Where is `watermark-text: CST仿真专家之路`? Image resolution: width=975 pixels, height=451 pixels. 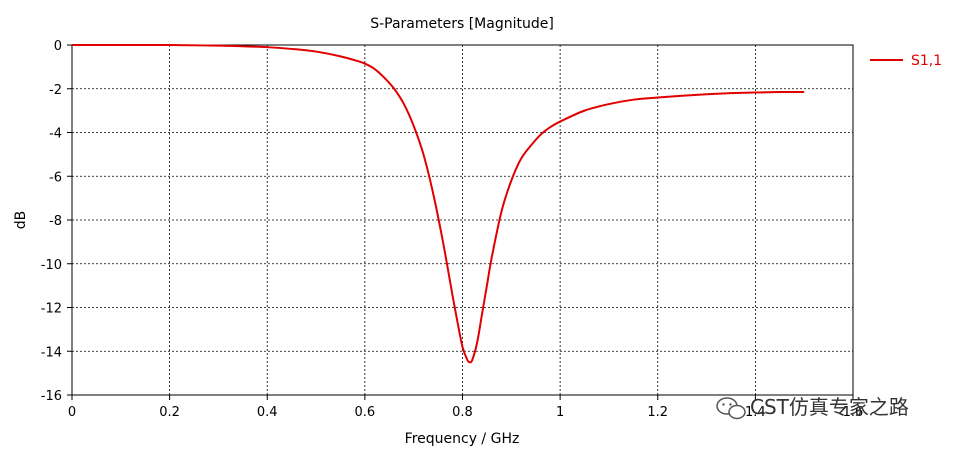
watermark-text: CST仿真专家之路 is located at coordinates (829, 407).